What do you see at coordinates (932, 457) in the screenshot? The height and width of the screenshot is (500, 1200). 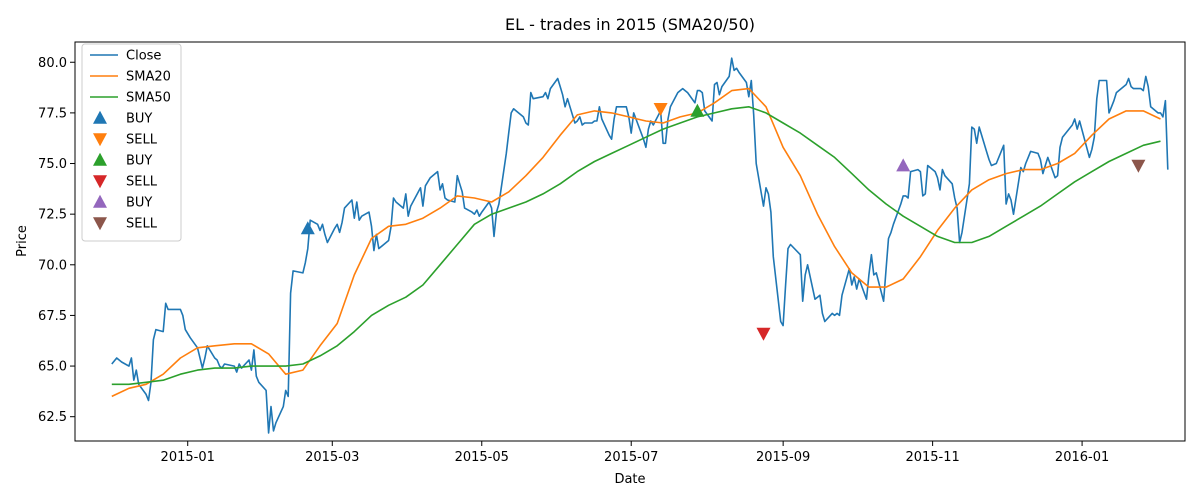 I see `x-tick-label: 2015-11` at bounding box center [932, 457].